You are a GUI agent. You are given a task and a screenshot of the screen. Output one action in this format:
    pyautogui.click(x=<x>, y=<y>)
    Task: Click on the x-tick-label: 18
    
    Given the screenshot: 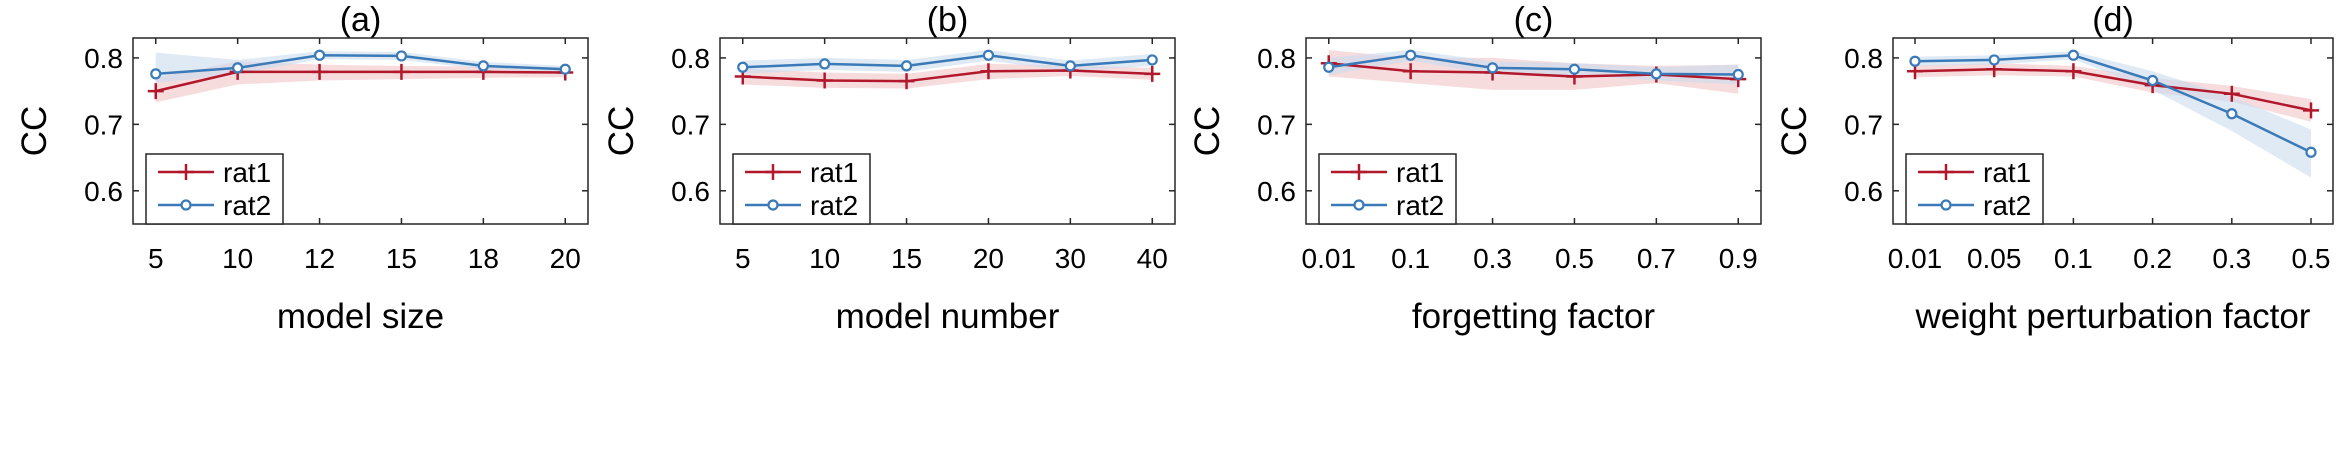 What is the action you would take?
    pyautogui.click(x=483, y=258)
    